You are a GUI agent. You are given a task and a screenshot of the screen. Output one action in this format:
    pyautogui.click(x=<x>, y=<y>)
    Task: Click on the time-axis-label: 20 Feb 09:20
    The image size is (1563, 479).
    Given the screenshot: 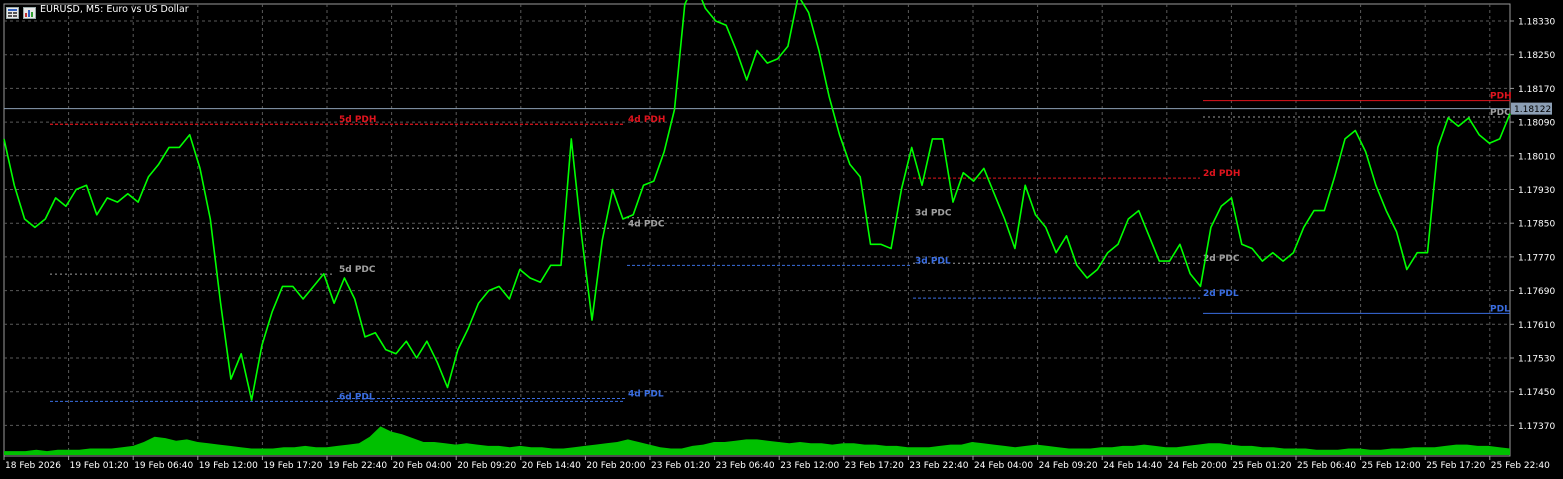 What is the action you would take?
    pyautogui.click(x=486, y=466)
    